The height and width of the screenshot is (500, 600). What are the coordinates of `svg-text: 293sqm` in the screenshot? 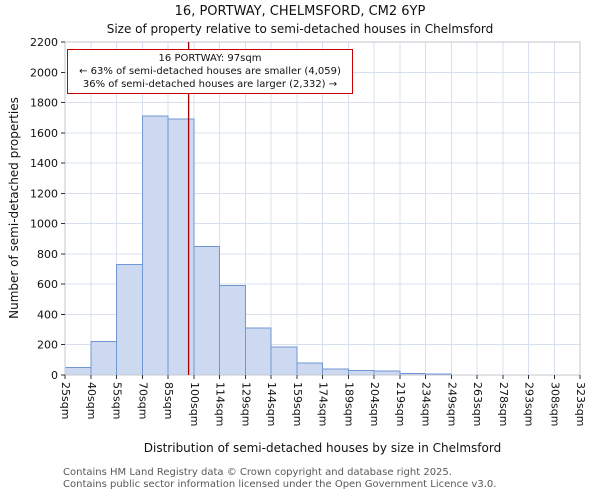 It's located at (529, 404).